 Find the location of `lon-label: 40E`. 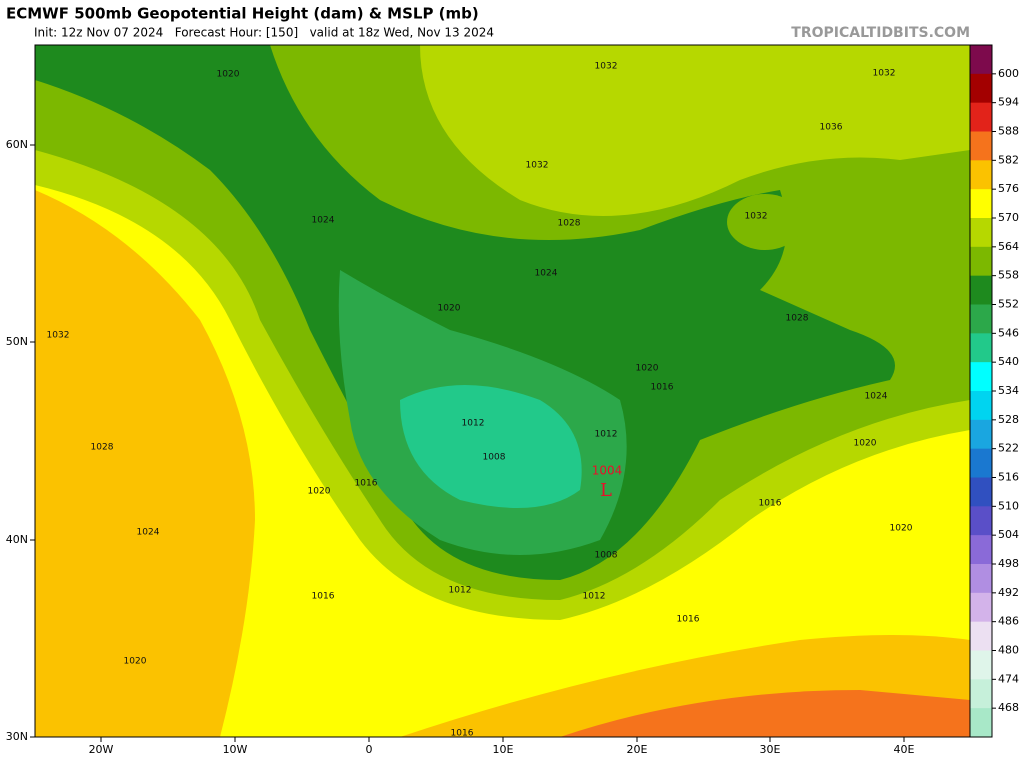

lon-label: 40E is located at coordinates (904, 749).